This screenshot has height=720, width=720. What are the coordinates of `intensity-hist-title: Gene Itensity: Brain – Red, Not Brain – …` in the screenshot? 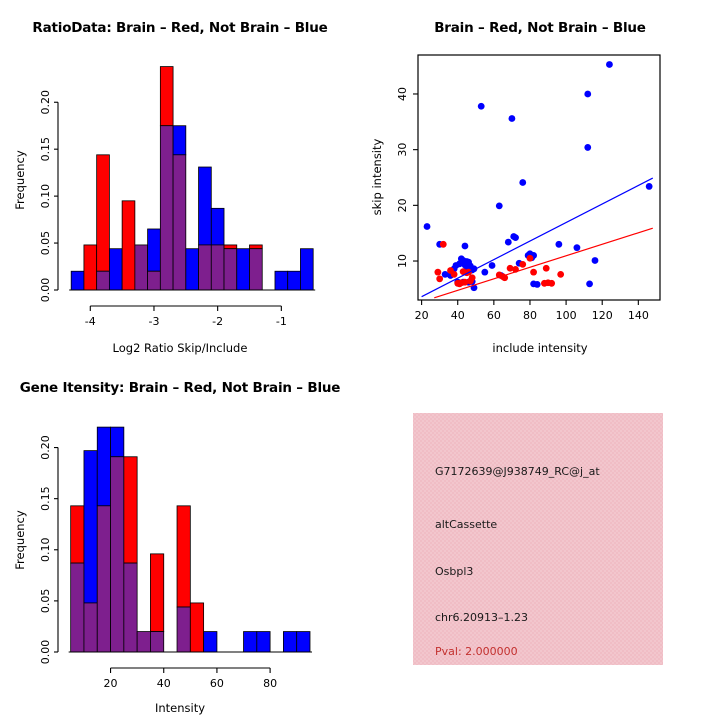 It's located at (180, 388).